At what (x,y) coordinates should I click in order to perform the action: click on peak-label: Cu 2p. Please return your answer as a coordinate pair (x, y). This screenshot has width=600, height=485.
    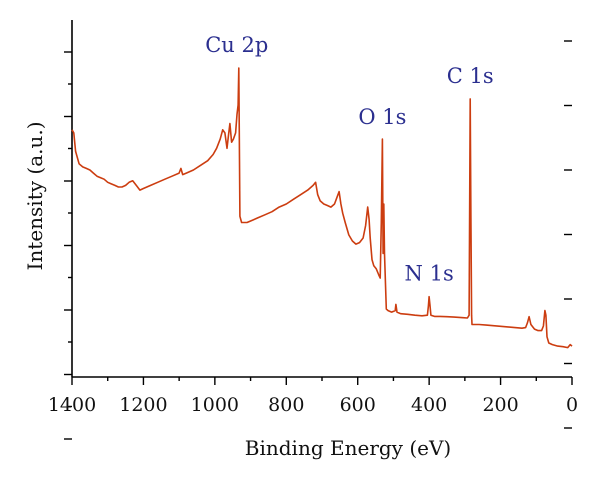
    Looking at the image, I should click on (236, 45).